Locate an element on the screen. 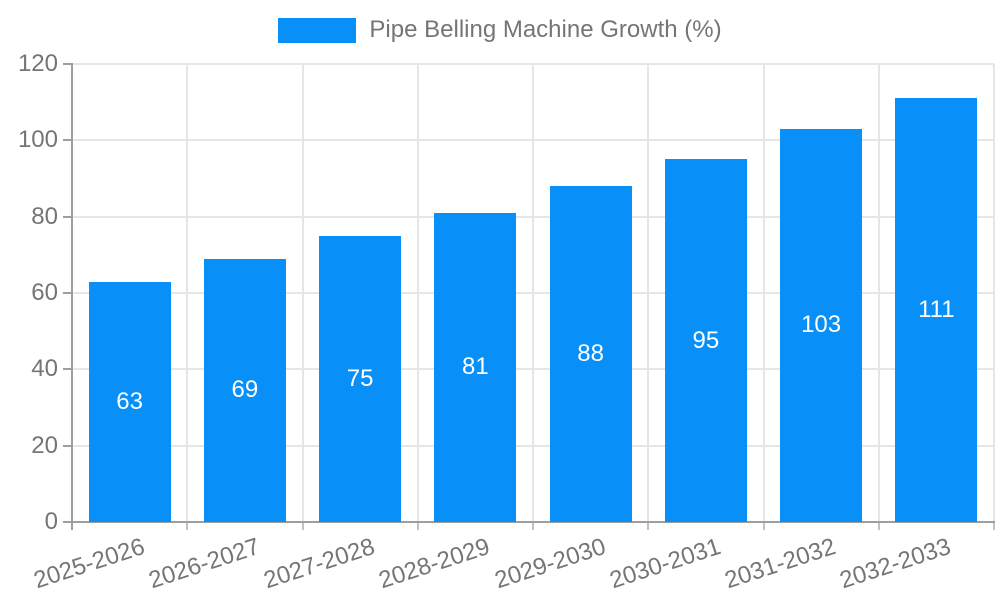 The height and width of the screenshot is (600, 1000). y-tick-label: 20 is located at coordinates (44, 445).